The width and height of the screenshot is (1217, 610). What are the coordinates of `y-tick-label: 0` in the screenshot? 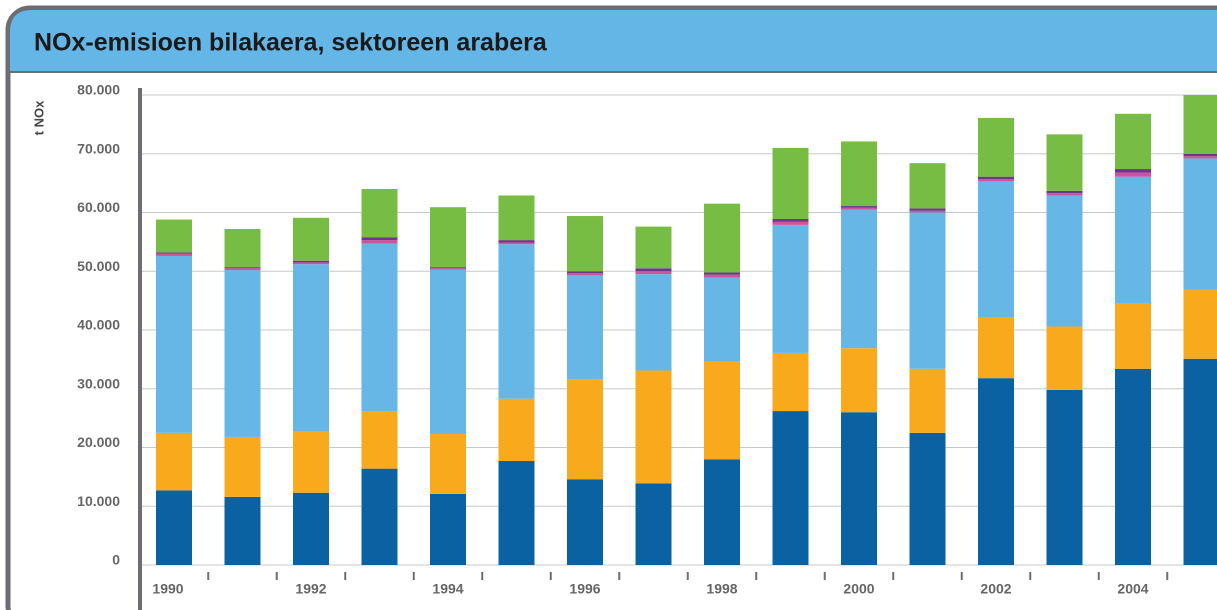 It's located at (116, 560).